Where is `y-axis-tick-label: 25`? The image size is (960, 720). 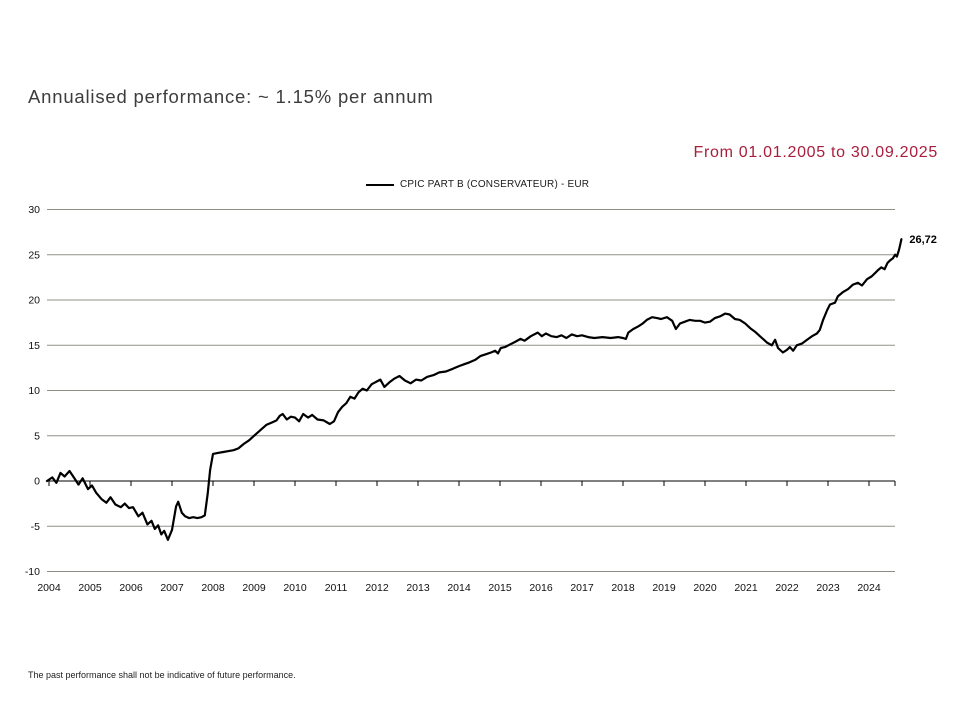
y-axis-tick-label: 25 is located at coordinates (34, 255).